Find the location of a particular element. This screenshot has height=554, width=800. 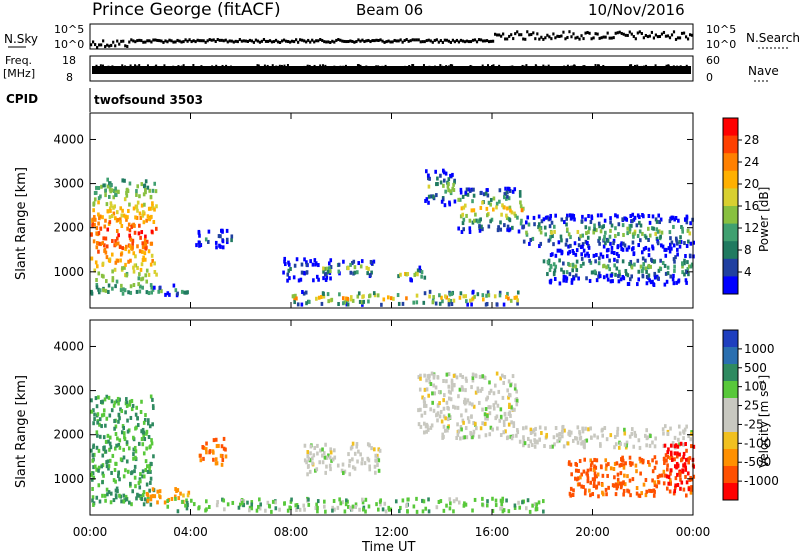

power-colorbar-tick-label: 16 is located at coordinates (751, 206).